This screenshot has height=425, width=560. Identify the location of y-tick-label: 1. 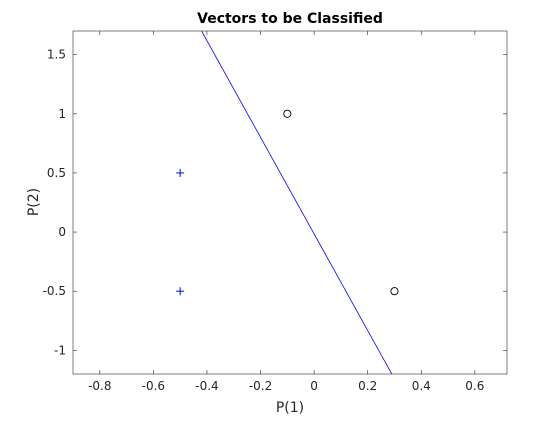
(62, 114).